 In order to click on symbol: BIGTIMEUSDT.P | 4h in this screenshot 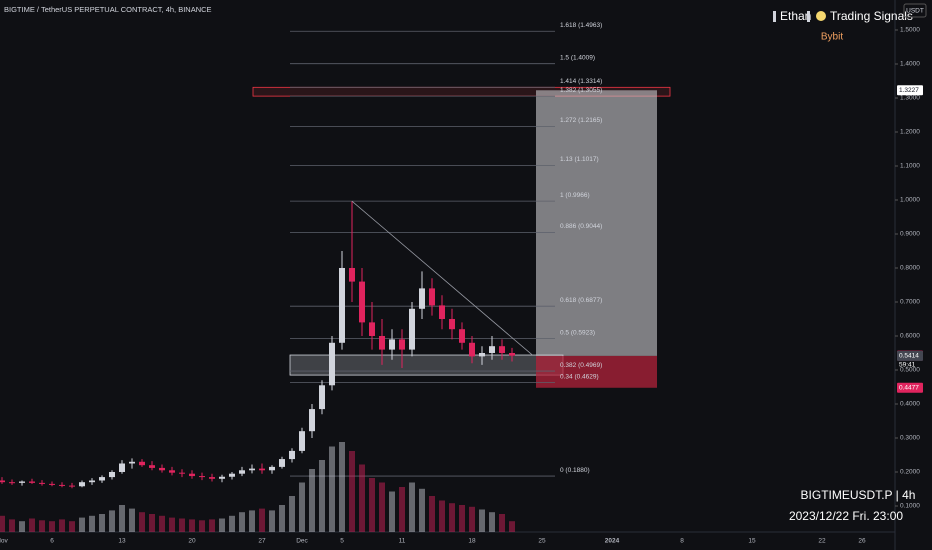, I will do `click(858, 495)`.